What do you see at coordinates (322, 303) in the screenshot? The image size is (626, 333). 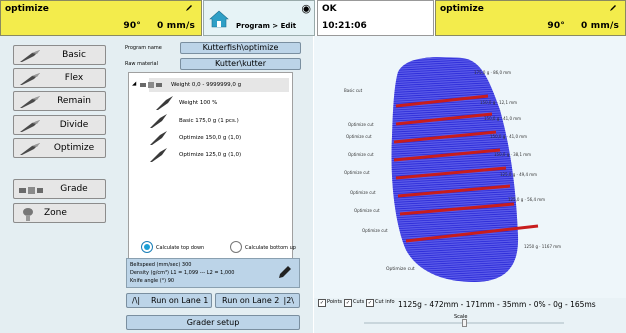 I see `points-checkbox: ✓` at bounding box center [322, 303].